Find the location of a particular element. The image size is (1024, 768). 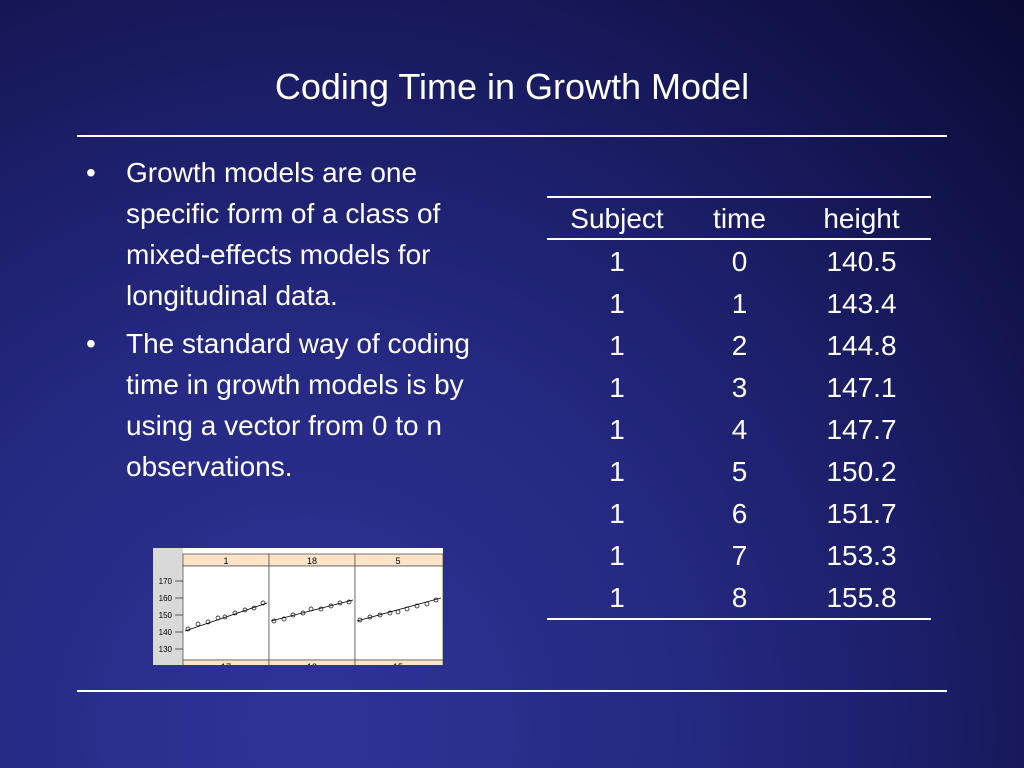

cell-time: 1 is located at coordinates (739, 303).